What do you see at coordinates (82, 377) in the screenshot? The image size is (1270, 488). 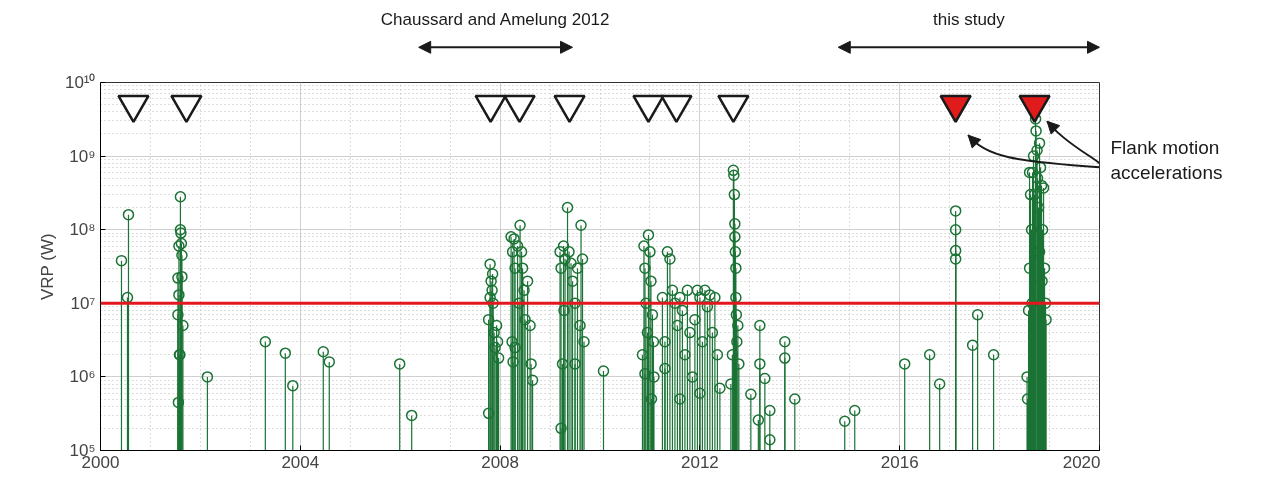 I see `y-tick-label: 10⁶` at bounding box center [82, 377].